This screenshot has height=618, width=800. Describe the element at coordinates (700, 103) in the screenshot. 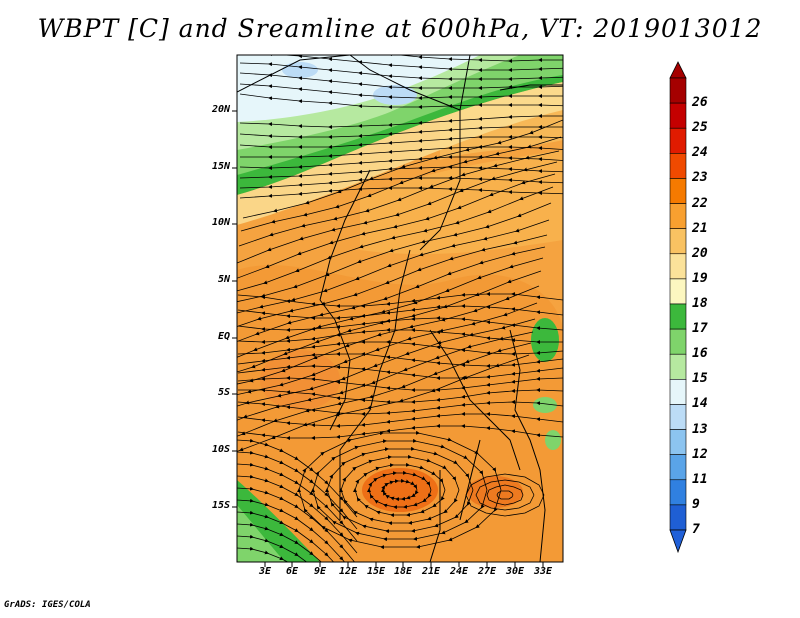

I see `colorbar-label-0: 26` at that location.